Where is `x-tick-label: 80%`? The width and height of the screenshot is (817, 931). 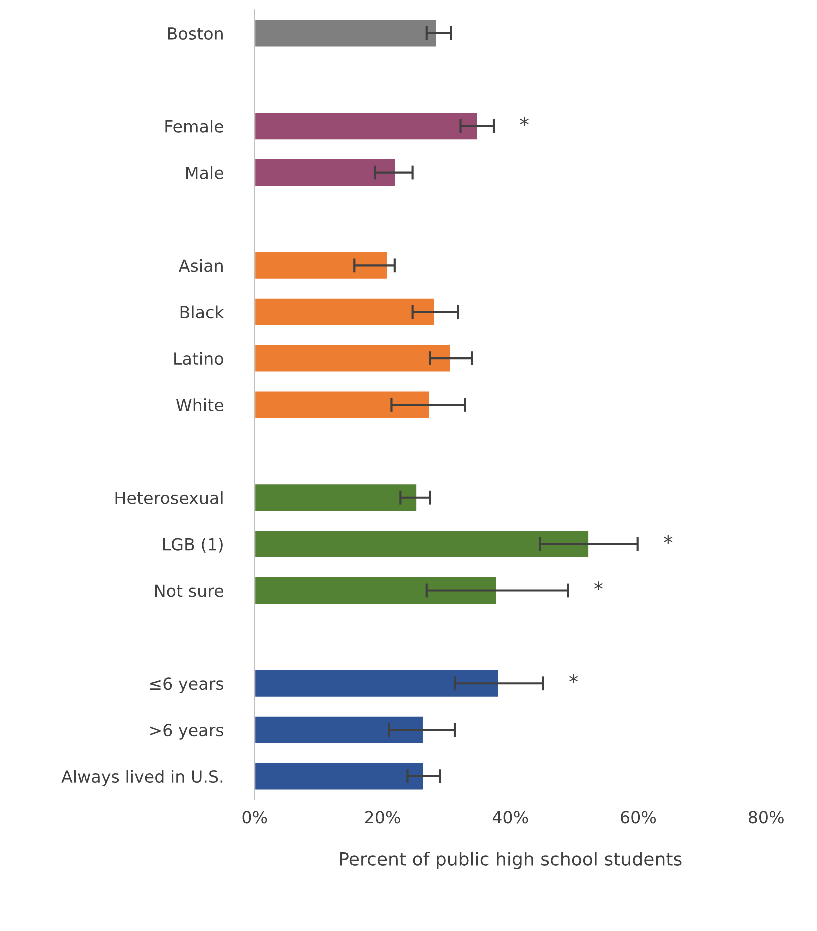
x-tick-label: 80% is located at coordinates (766, 817).